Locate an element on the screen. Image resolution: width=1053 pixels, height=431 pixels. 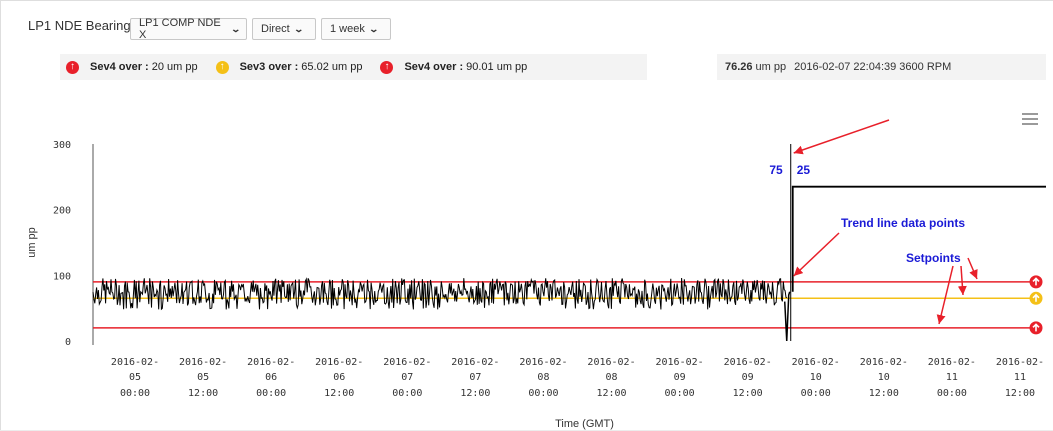
alarm-up-yellow-icon: ↑ is located at coordinates (222, 67).